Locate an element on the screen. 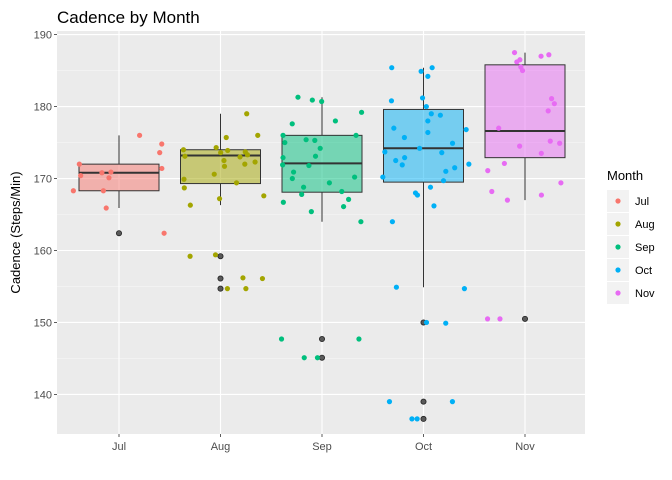  x-tick-label: Oct is located at coordinates (423, 447).